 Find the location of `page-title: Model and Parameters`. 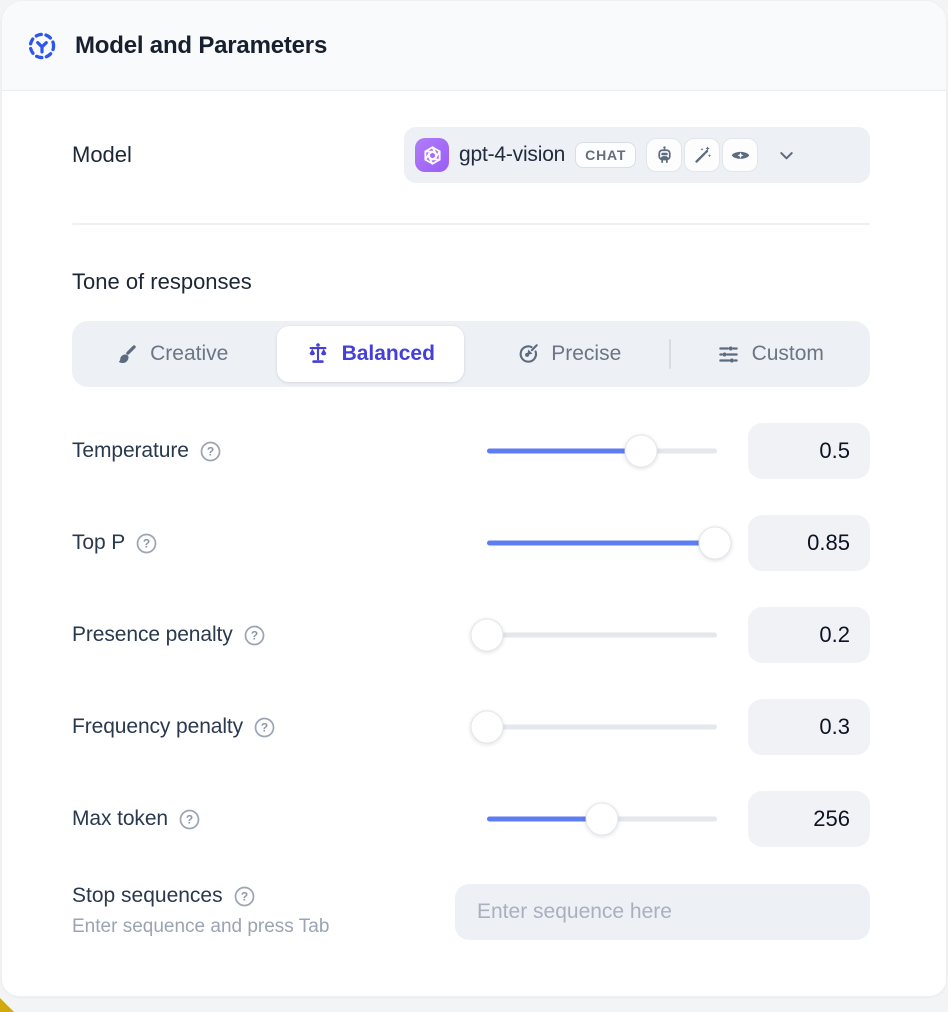

page-title: Model and Parameters is located at coordinates (201, 45).